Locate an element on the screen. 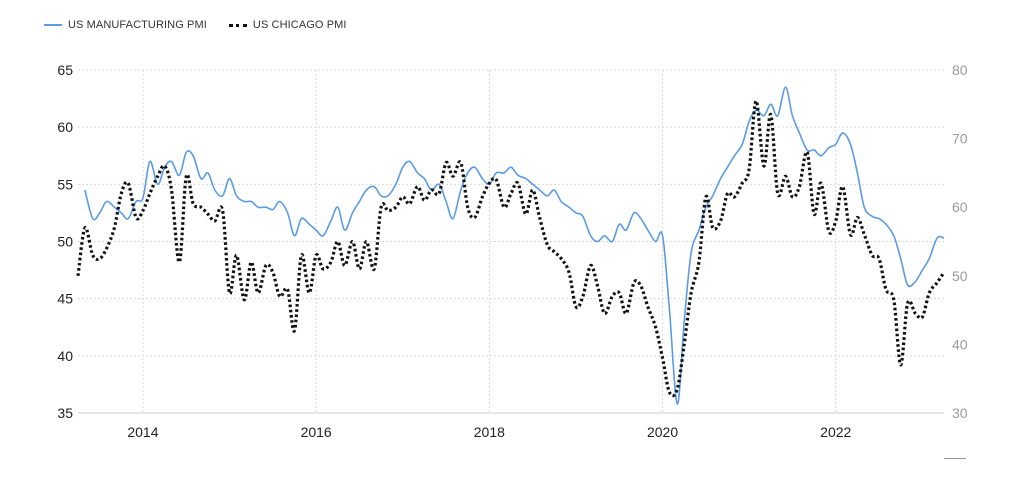  legend-swatch-solid is located at coordinates (53, 25).